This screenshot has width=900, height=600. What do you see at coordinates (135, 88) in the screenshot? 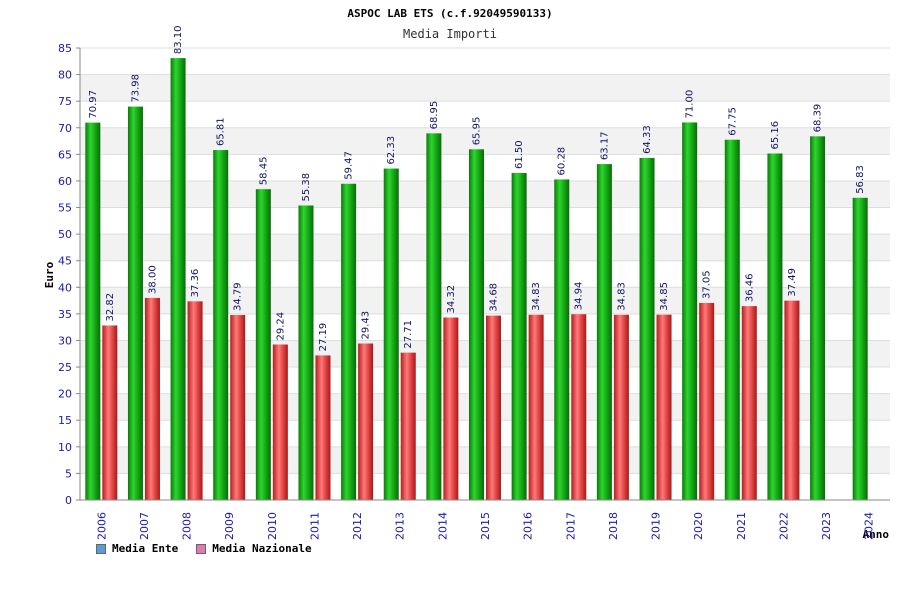
I see `data-label: 73.98` at bounding box center [135, 88].